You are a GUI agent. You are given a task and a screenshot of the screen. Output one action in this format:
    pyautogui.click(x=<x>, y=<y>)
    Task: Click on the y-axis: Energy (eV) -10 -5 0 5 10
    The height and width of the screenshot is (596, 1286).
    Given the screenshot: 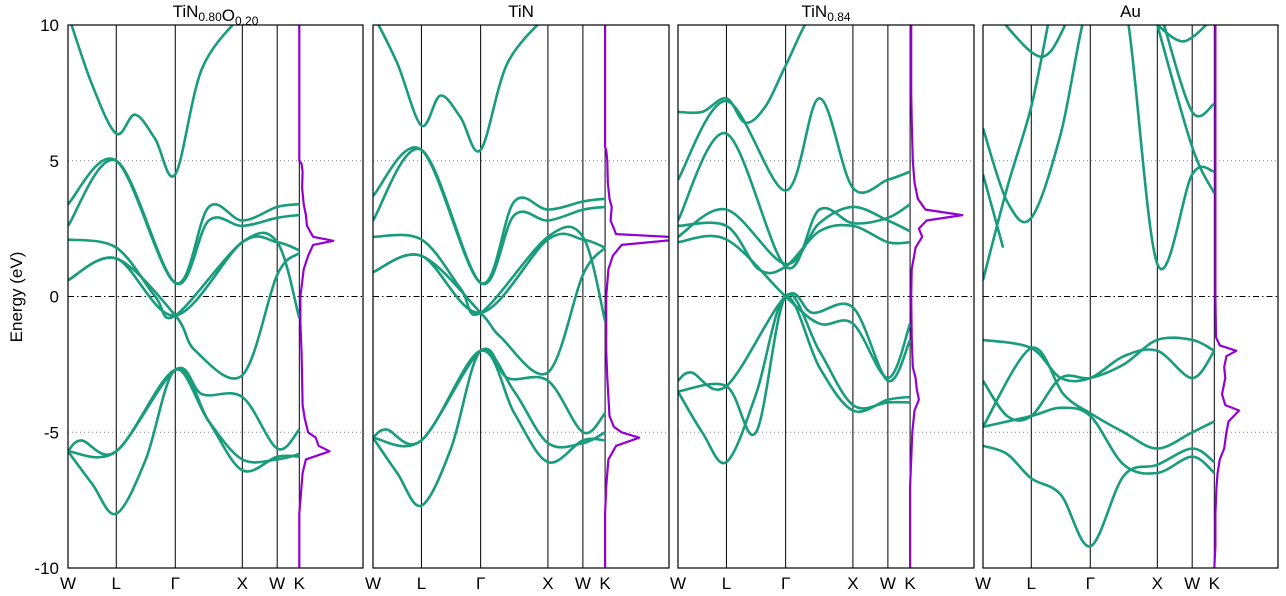 What is the action you would take?
    pyautogui.click(x=33, y=297)
    